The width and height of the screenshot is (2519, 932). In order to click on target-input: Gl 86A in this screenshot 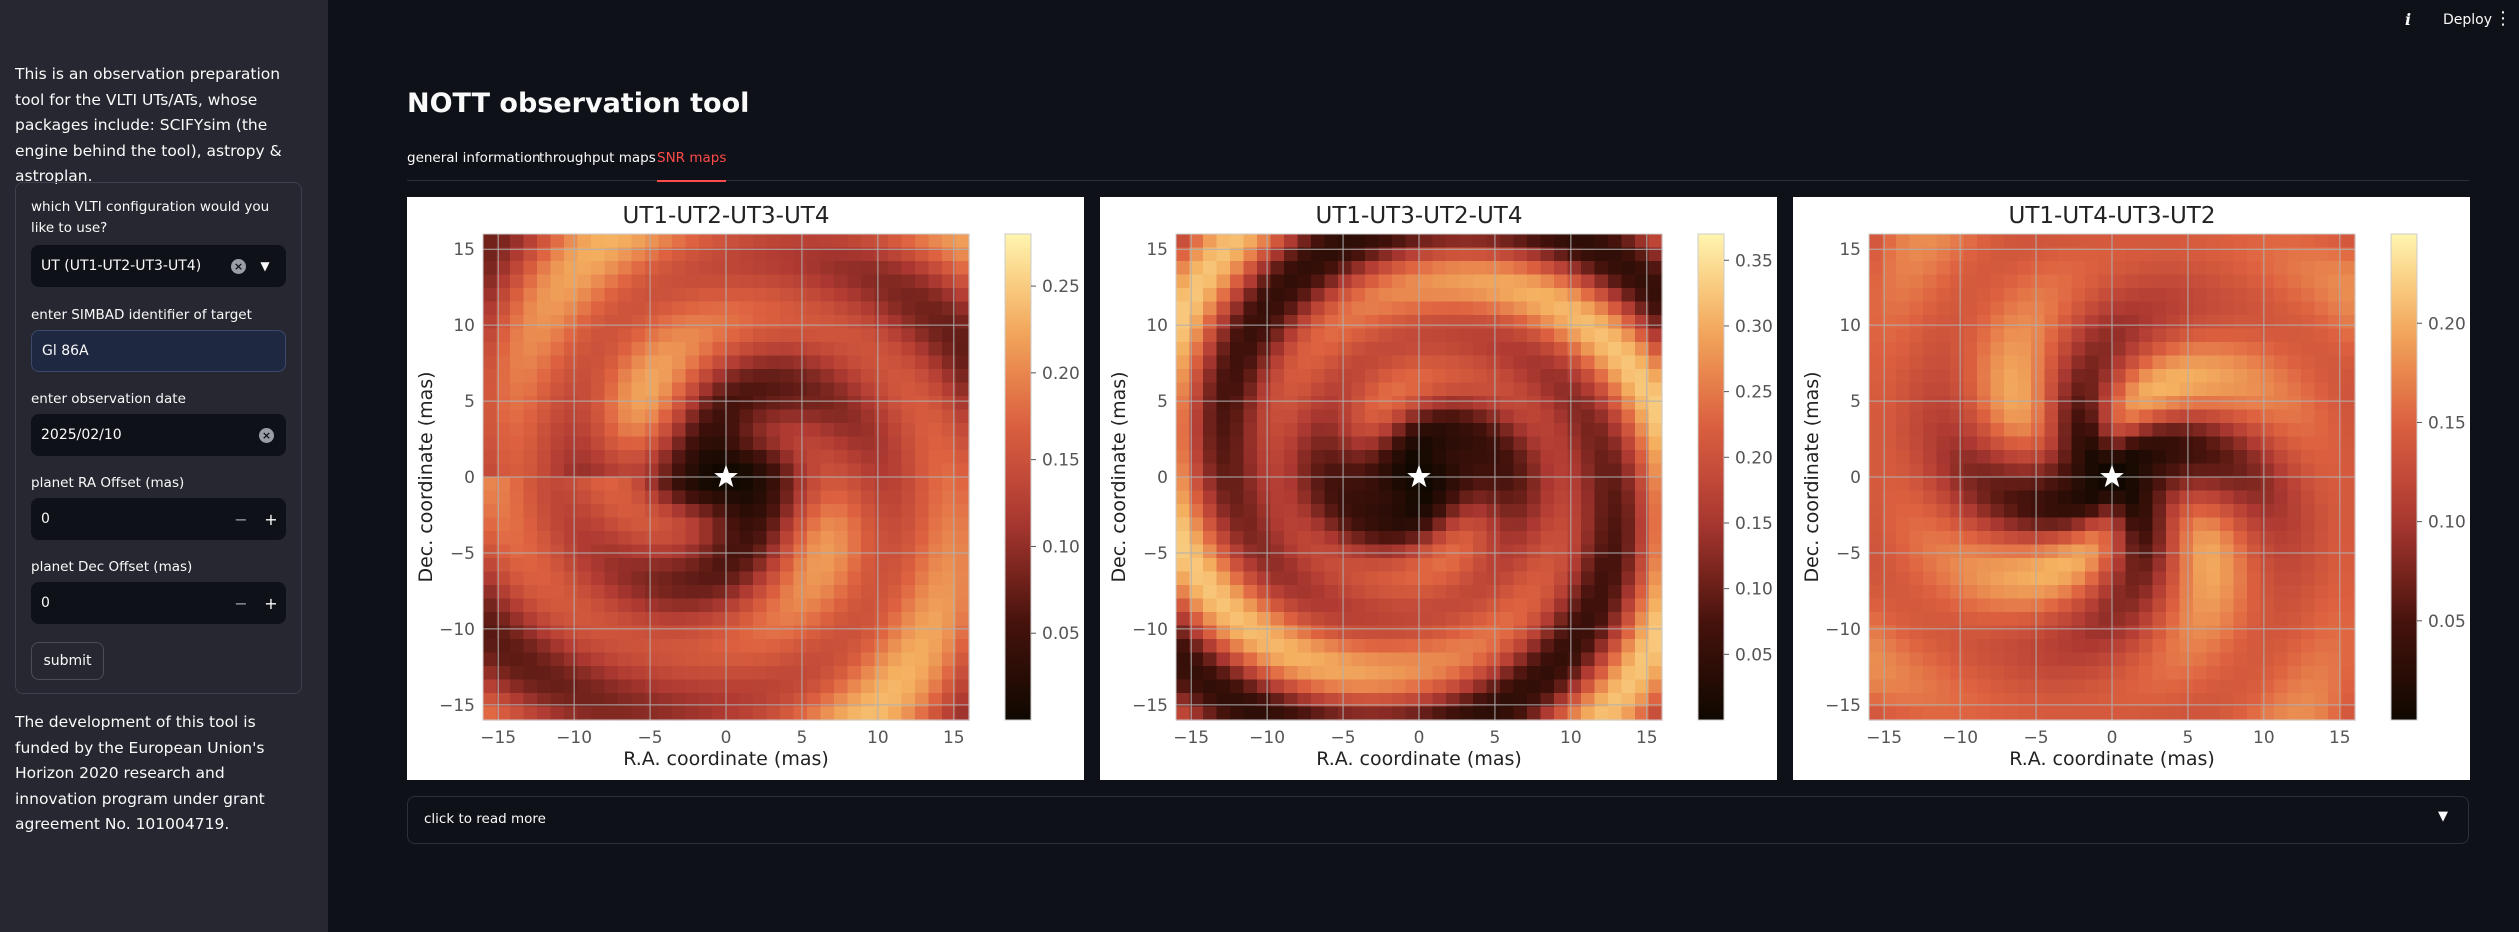, I will do `click(158, 351)`.